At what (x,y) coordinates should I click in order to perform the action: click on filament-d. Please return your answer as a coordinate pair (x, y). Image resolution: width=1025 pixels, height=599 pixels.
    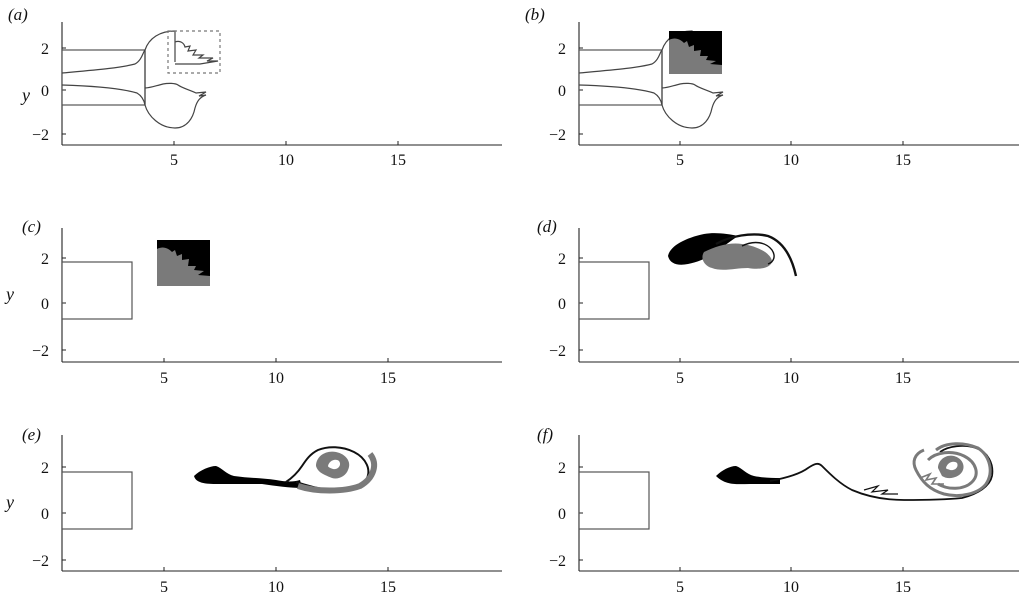
    Looking at the image, I should click on (756, 255).